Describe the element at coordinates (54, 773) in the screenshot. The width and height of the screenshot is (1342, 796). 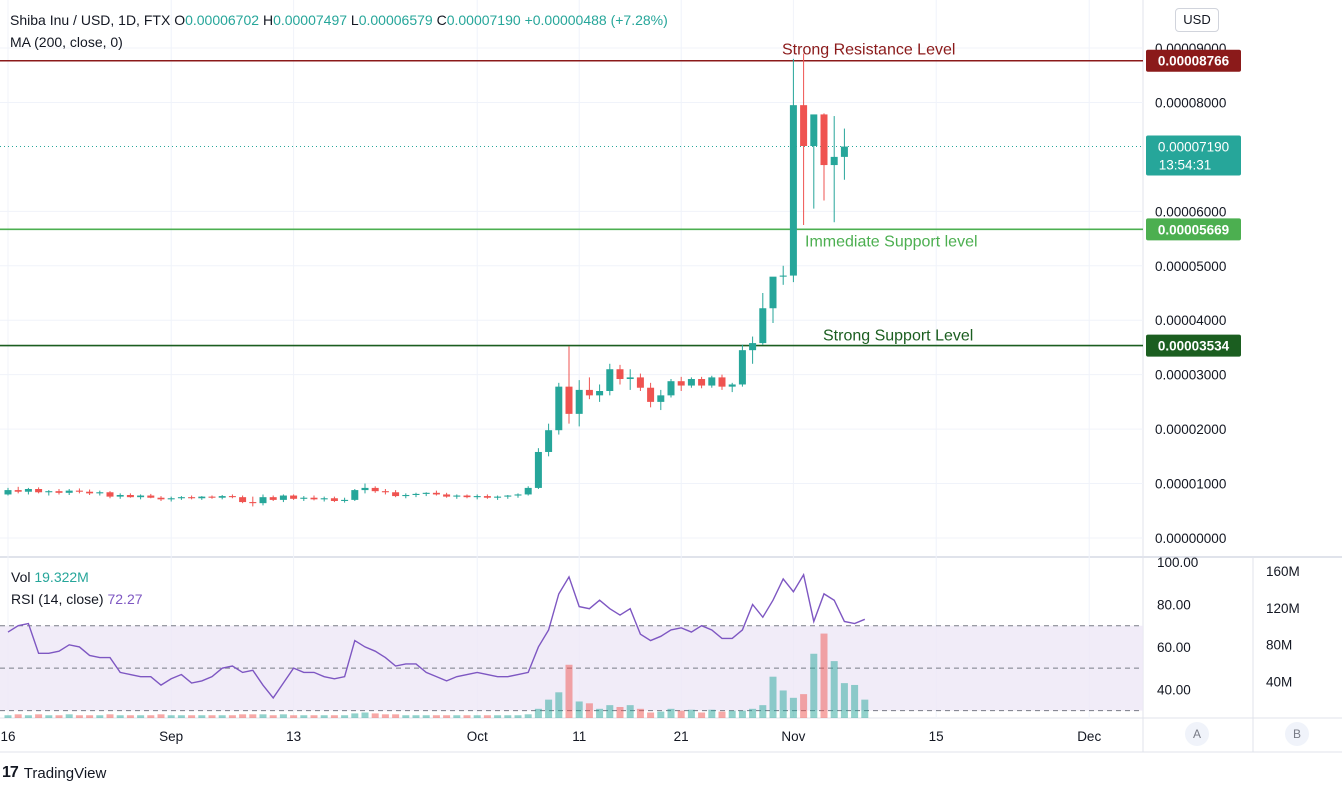
I see `tradingview-logo: 17 TradingView` at that location.